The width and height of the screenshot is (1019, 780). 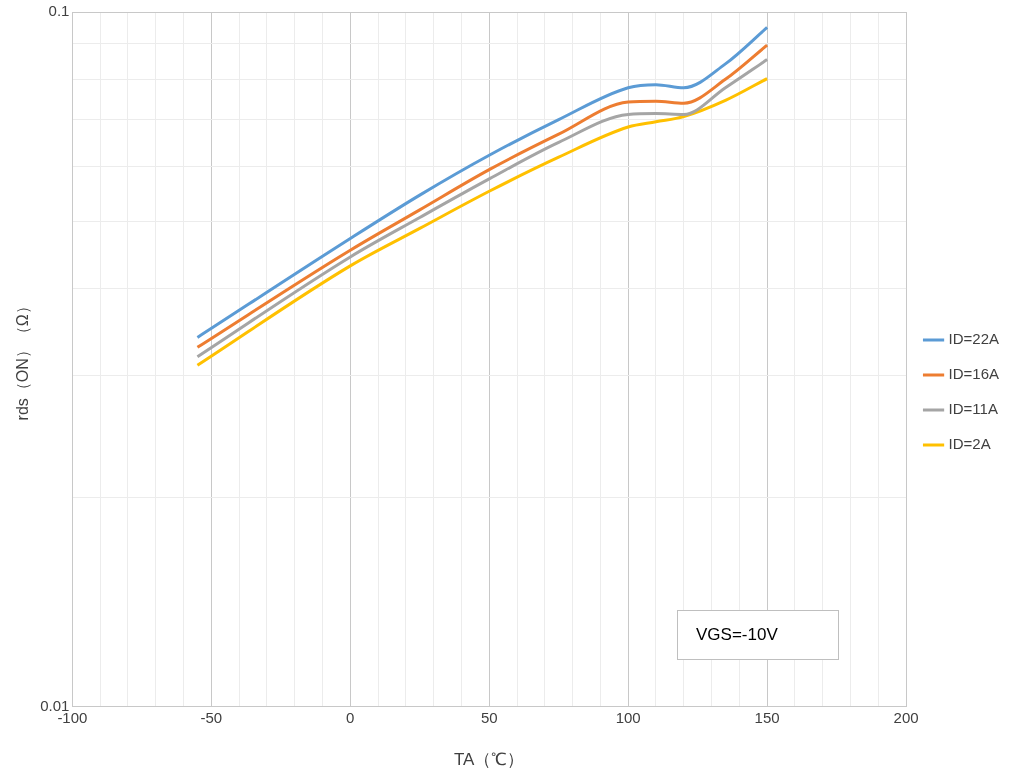 I want to click on x-tick-label: 150, so click(x=767, y=717).